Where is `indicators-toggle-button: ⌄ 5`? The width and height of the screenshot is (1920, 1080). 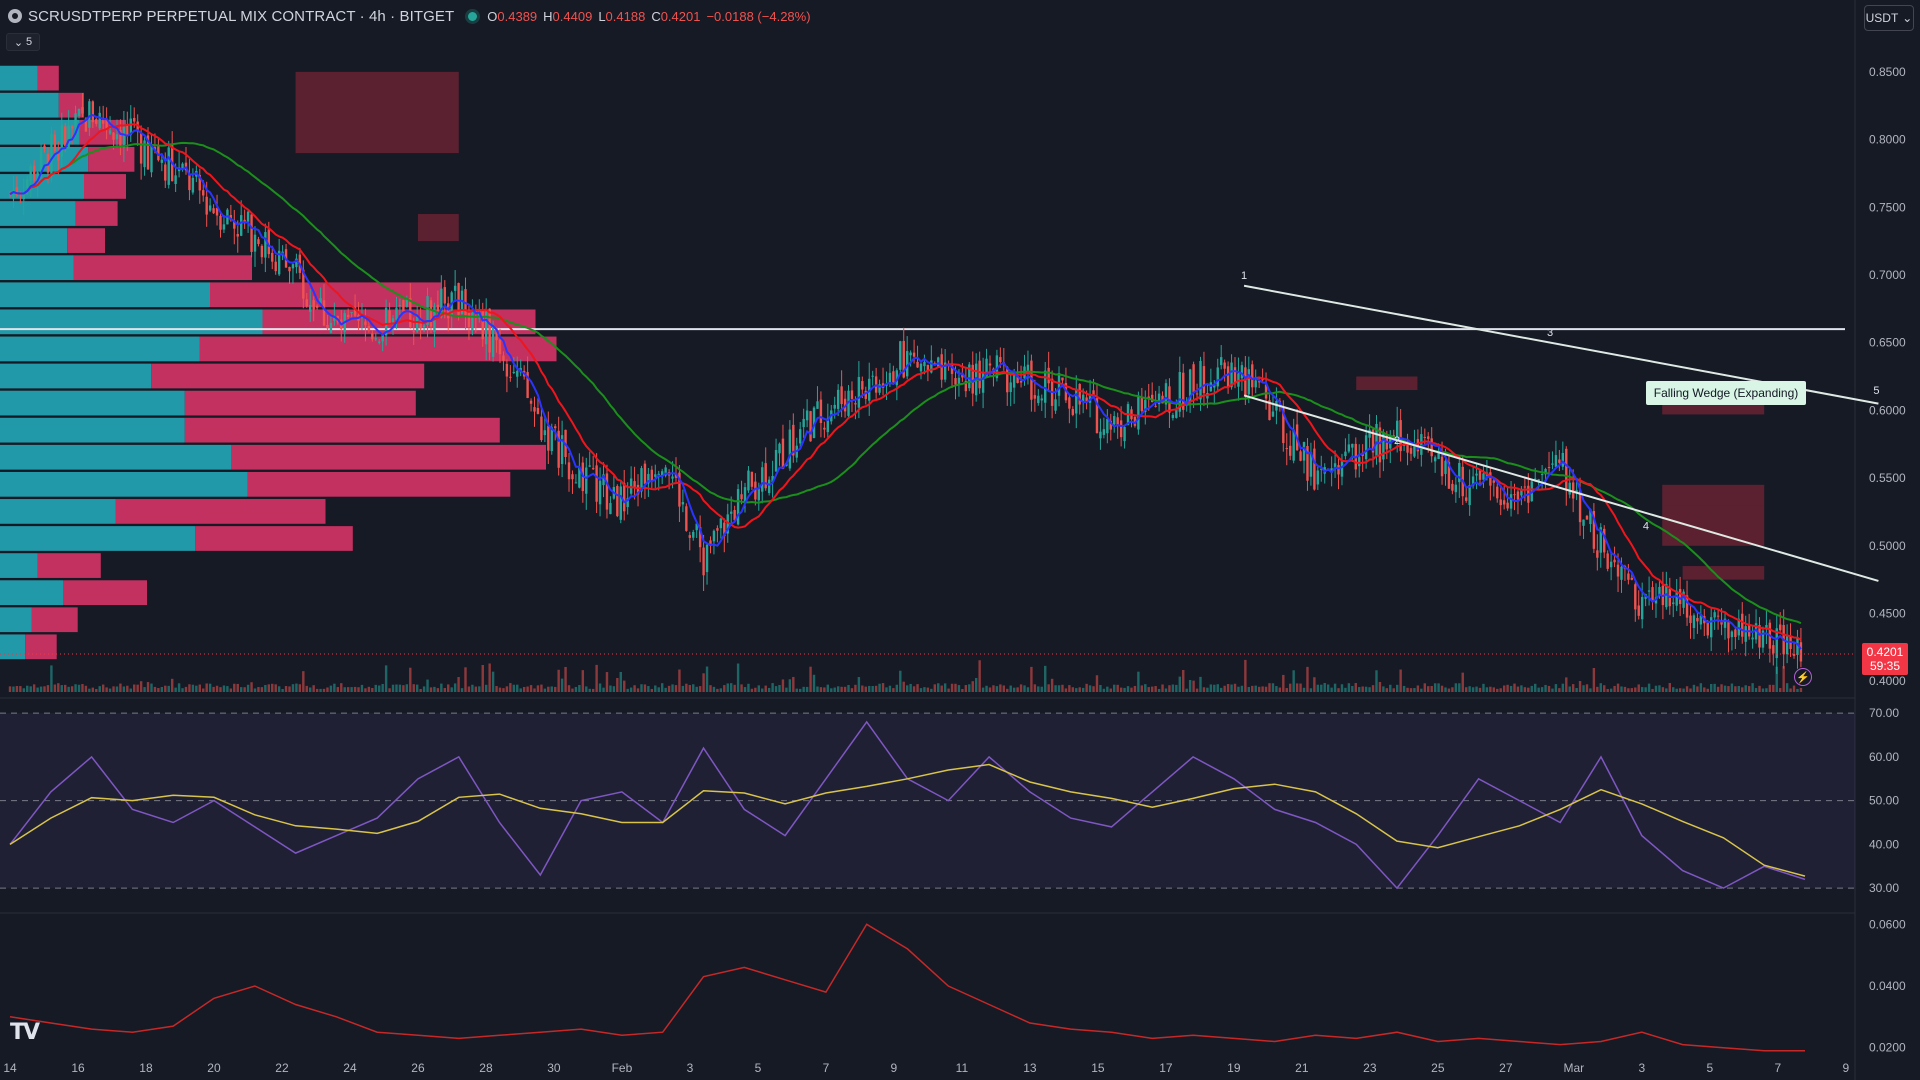
indicators-toggle-button: ⌄ 5 is located at coordinates (23, 42).